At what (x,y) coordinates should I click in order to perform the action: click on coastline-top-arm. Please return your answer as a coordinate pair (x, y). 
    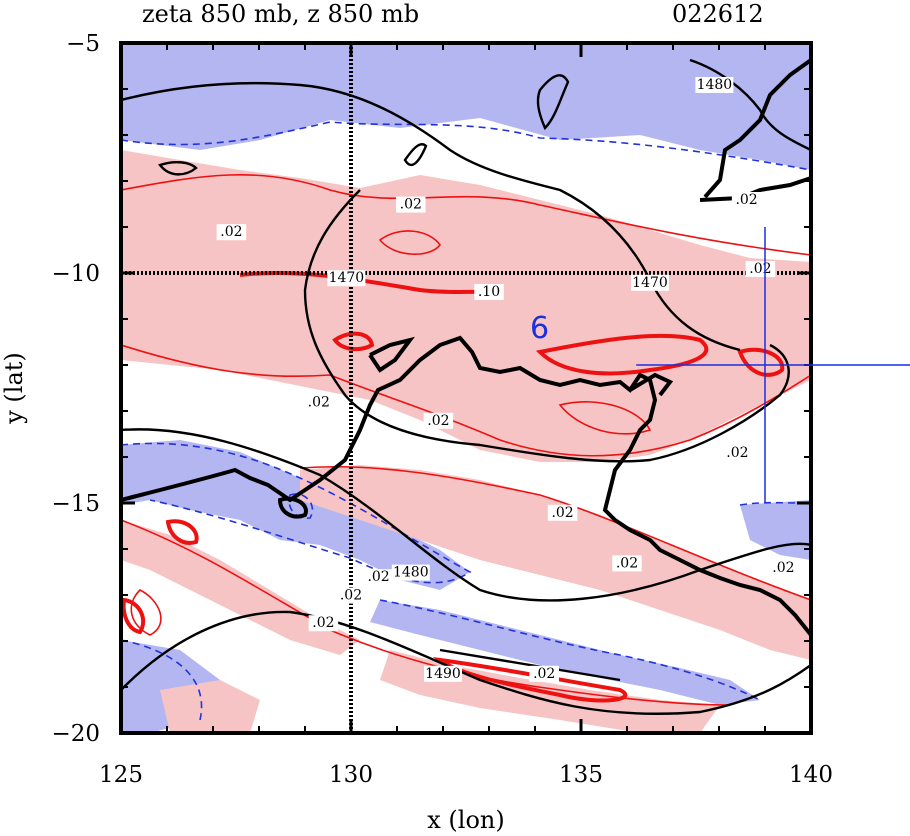
    Looking at the image, I should click on (755, 189).